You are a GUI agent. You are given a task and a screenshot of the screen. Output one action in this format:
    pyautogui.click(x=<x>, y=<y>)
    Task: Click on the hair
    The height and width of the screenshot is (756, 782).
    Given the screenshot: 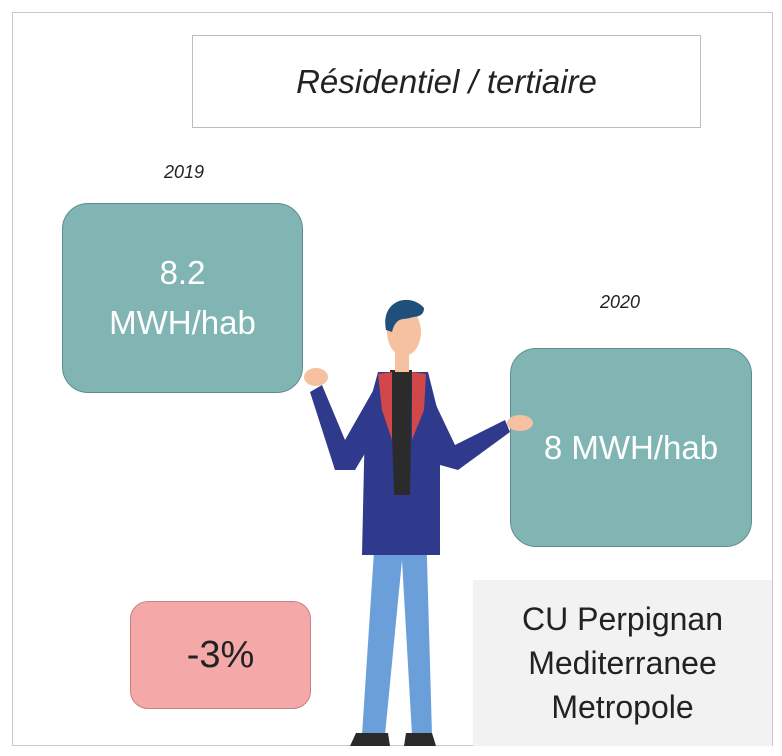 What is the action you would take?
    pyautogui.click(x=404, y=315)
    